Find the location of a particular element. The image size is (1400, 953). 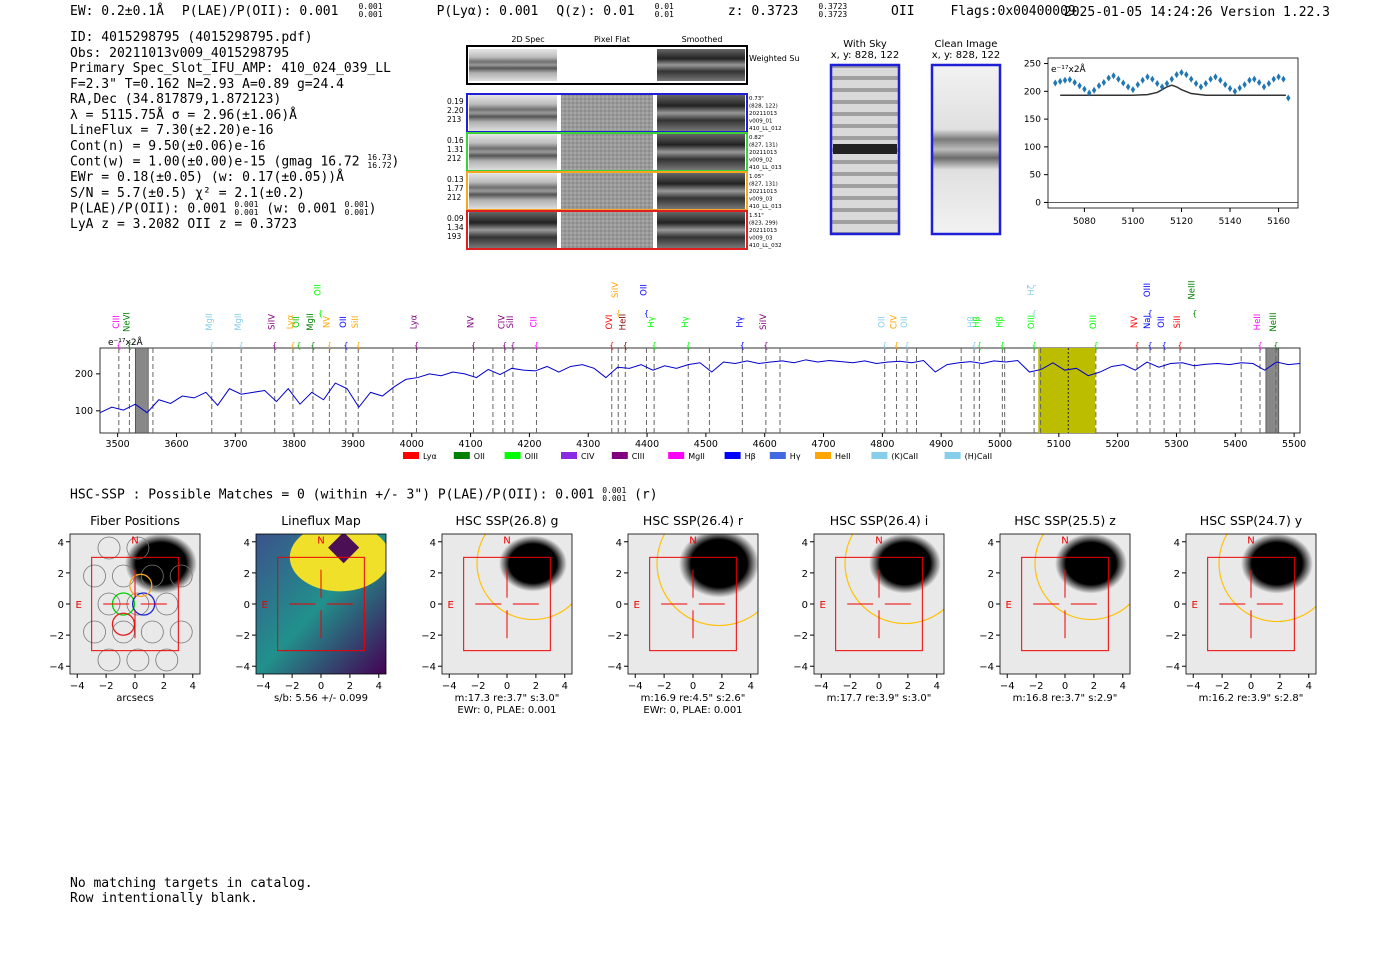

spectrum-line-name: NaI is located at coordinates (1148, 322).